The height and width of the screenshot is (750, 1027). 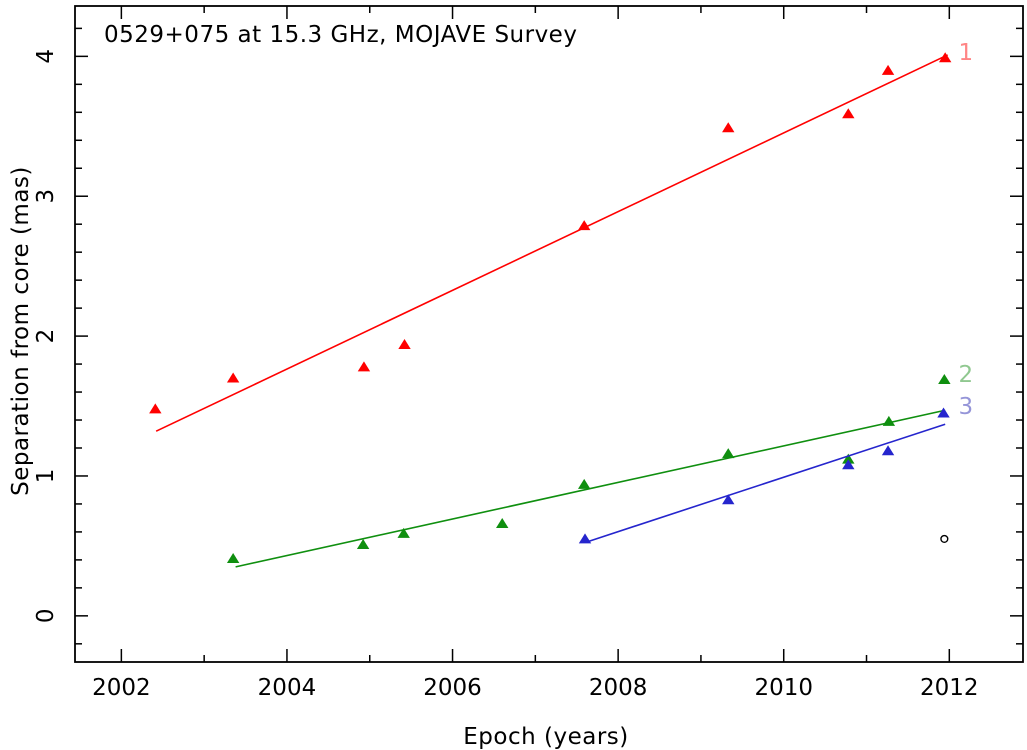 I want to click on component-3-fit-line, so click(x=766, y=483).